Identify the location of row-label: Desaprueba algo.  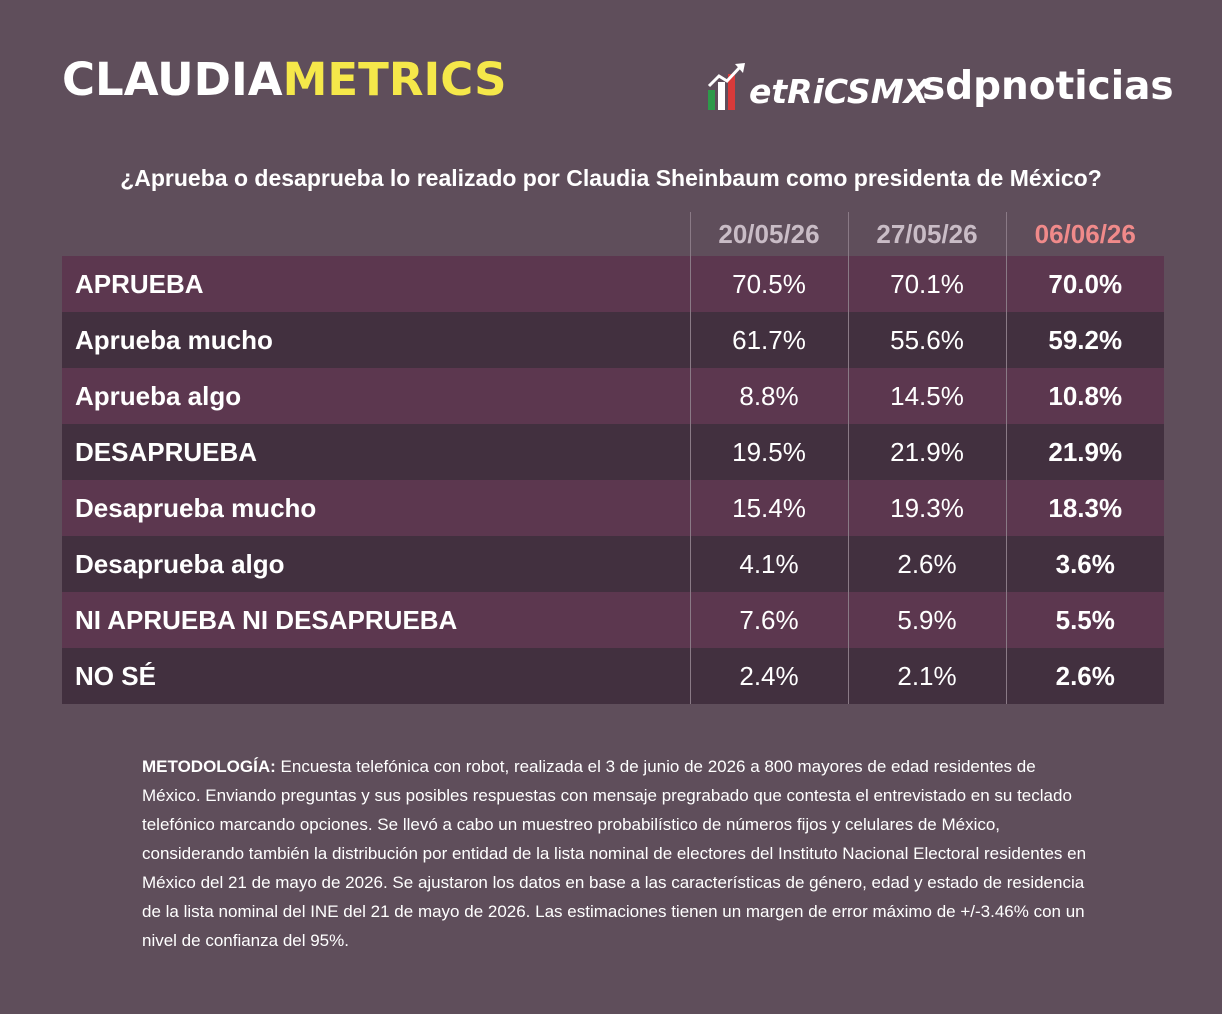
(376, 564).